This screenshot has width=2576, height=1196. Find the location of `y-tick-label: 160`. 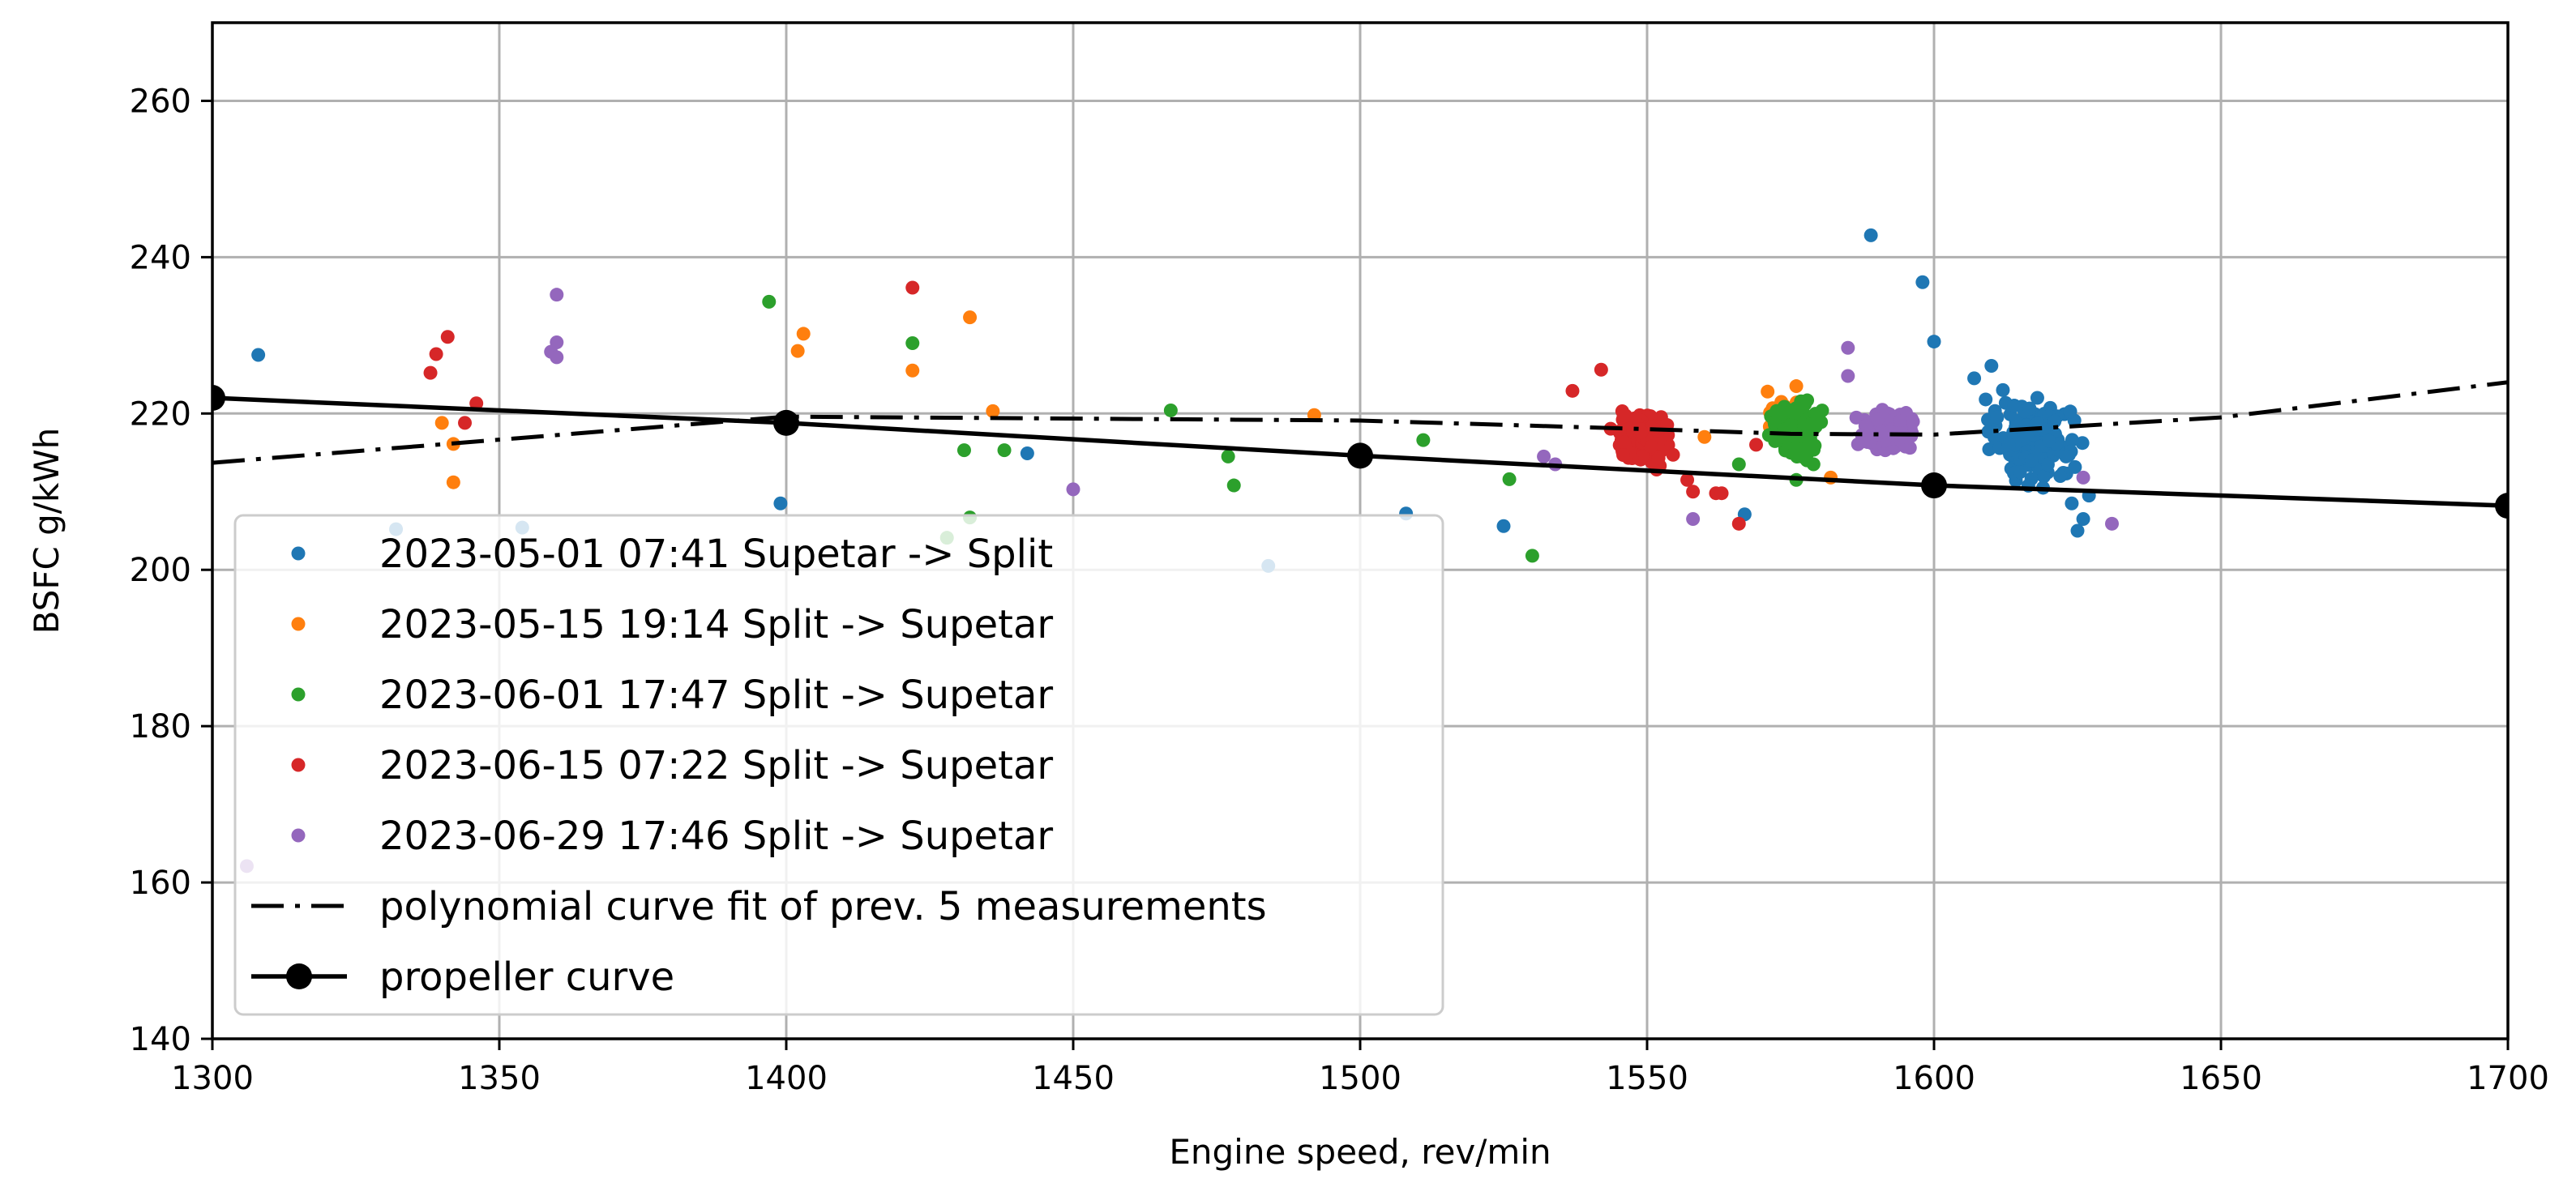

y-tick-label: 160 is located at coordinates (160, 884).